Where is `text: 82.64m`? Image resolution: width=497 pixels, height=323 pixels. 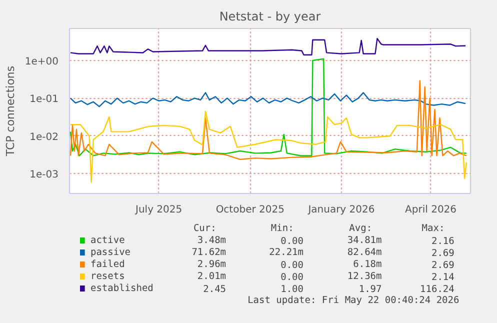 text: 82.64m is located at coordinates (364, 252).